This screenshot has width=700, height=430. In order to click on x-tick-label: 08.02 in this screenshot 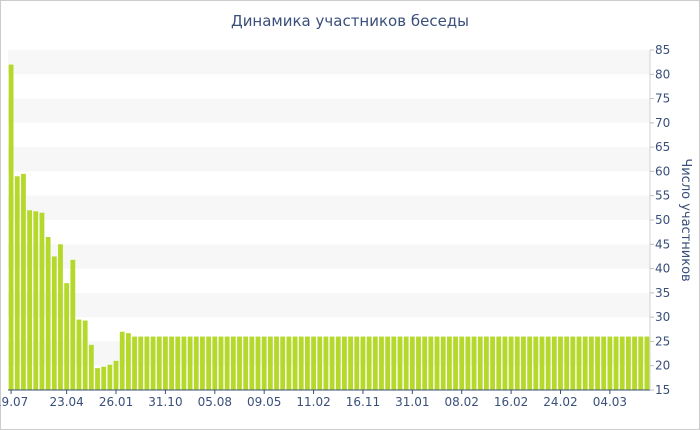, I will do `click(462, 402)`.